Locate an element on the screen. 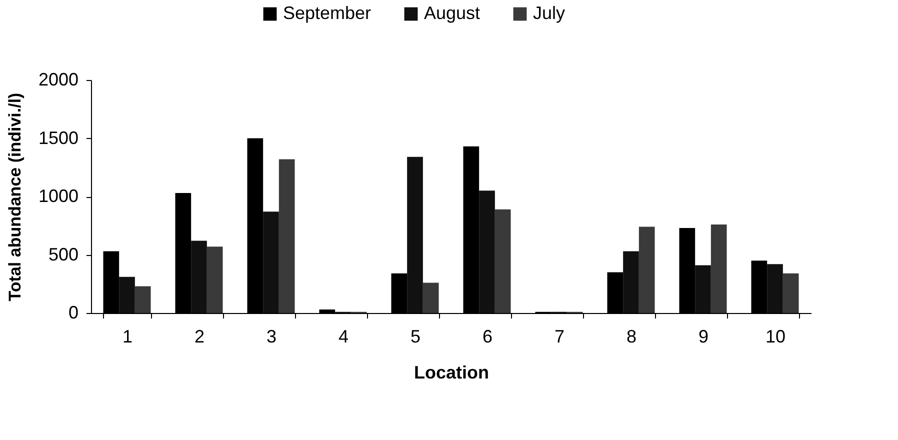 The height and width of the screenshot is (440, 898). y-tick-label: 2000 is located at coordinates (58, 80).